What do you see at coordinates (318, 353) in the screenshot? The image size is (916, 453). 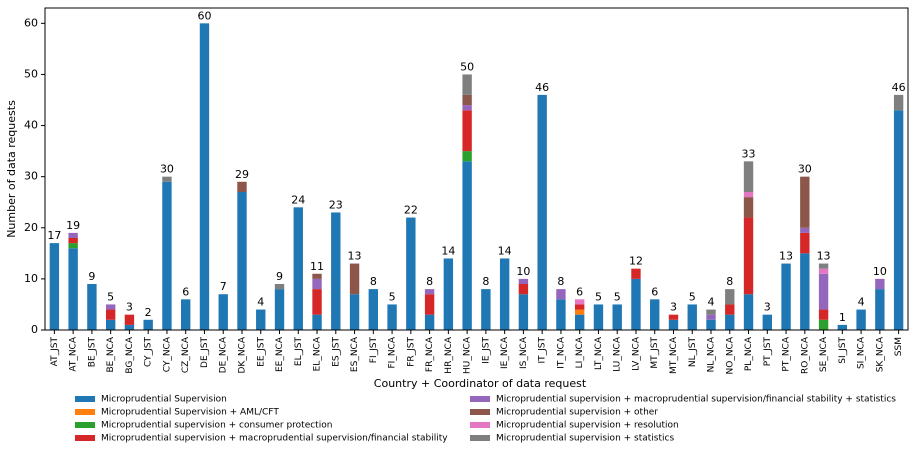 I see `x-tick-label: EL_NCA` at bounding box center [318, 353].